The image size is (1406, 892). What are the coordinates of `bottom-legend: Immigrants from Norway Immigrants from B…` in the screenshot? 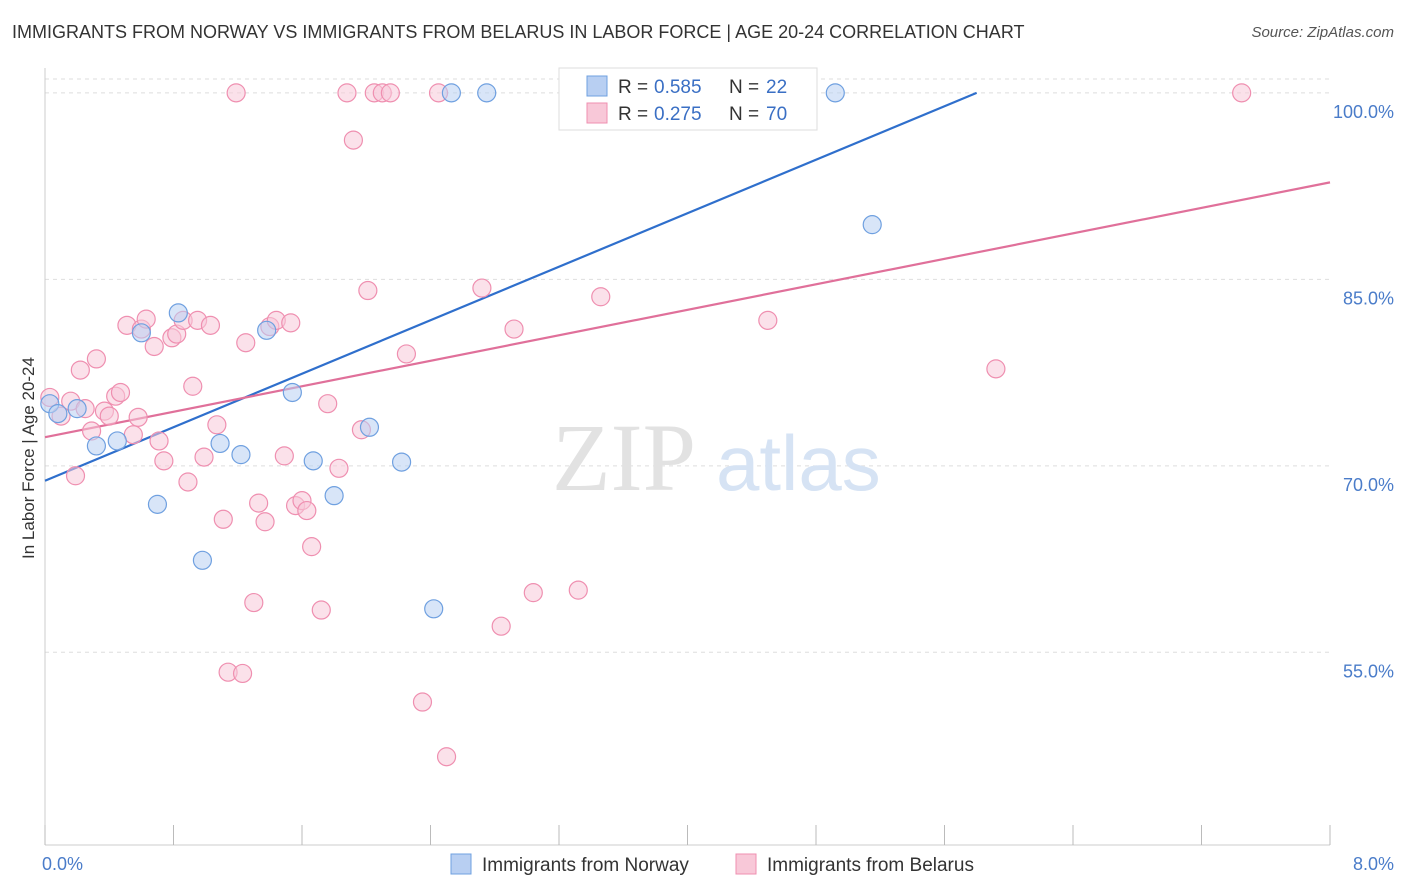 It's located at (712, 864).